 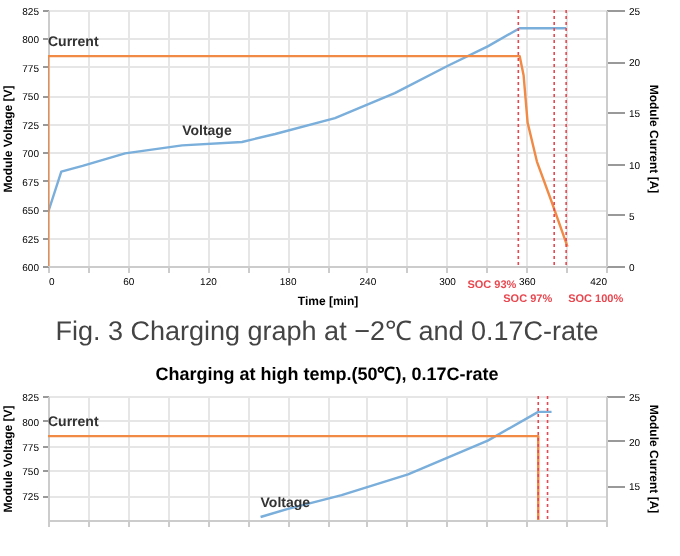 What do you see at coordinates (327, 374) in the screenshot?
I see `chart-title: Charging at high temp.(50℃), 0.17C-rate` at bounding box center [327, 374].